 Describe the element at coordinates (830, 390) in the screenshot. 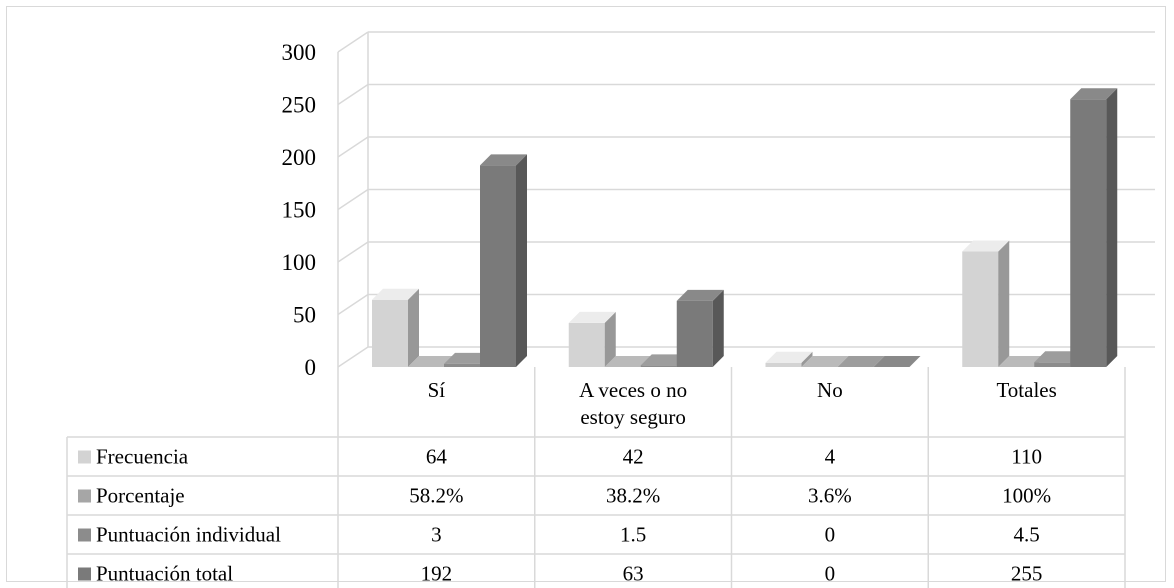

I see `category-label: No` at that location.